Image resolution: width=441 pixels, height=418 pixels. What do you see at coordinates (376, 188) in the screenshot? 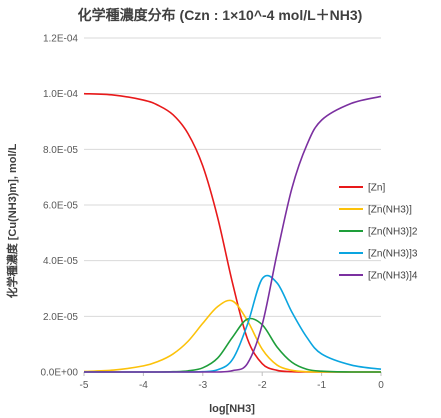
I see `legend-label: [Zn]` at bounding box center [376, 188].